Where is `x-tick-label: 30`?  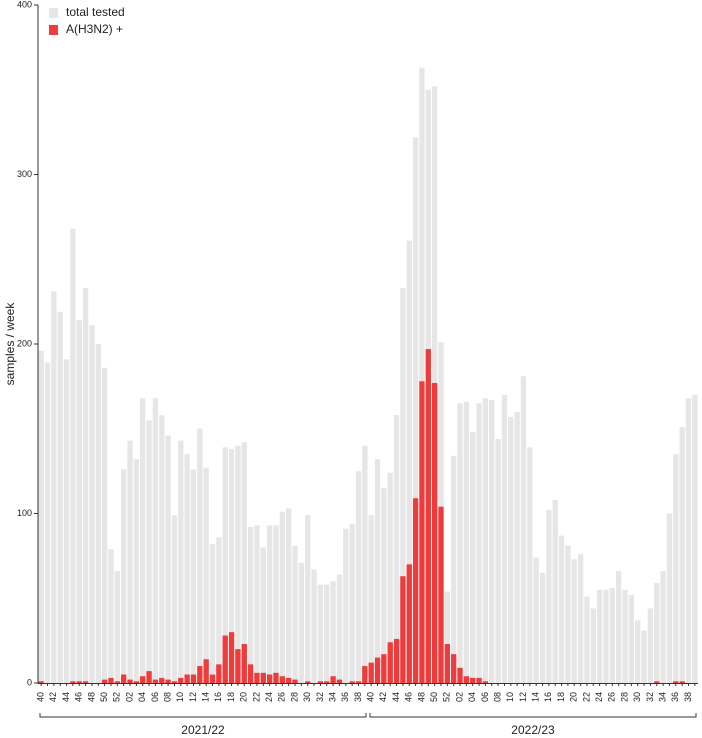 x-tick-label: 30 is located at coordinates (637, 697).